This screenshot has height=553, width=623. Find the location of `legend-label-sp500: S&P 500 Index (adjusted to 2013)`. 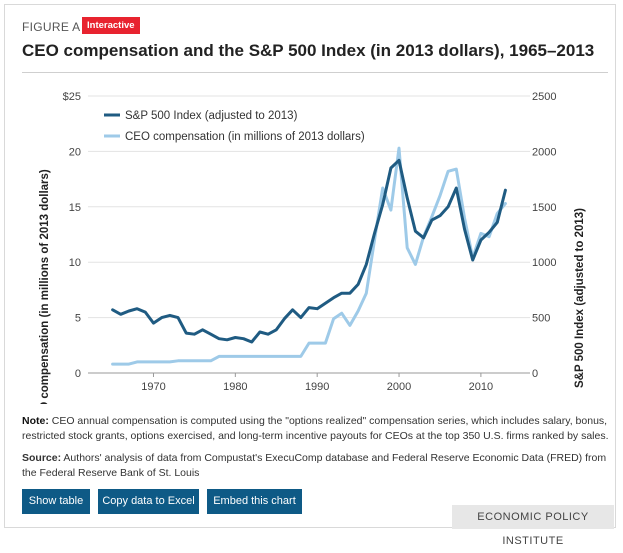

legend-label-sp500: S&P 500 Index (adjusted to 2013) is located at coordinates (211, 116).